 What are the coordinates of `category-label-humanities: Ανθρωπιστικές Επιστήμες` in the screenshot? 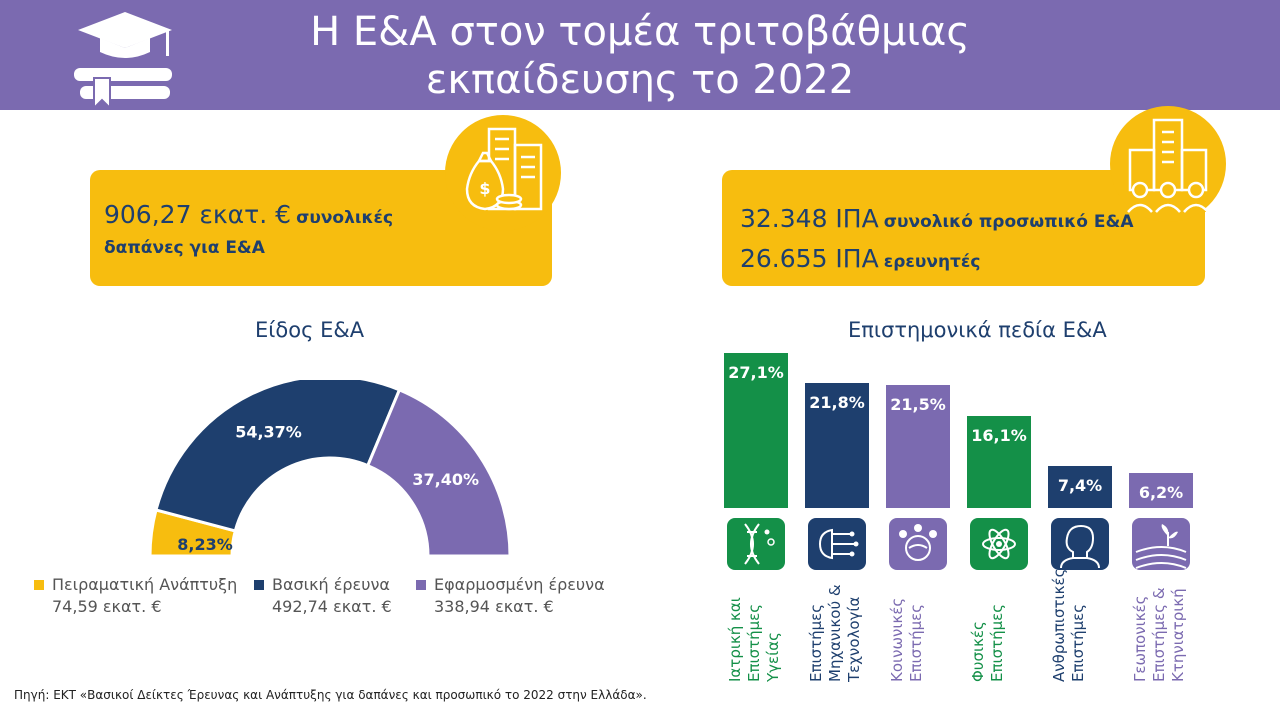 It's located at (1068, 625).